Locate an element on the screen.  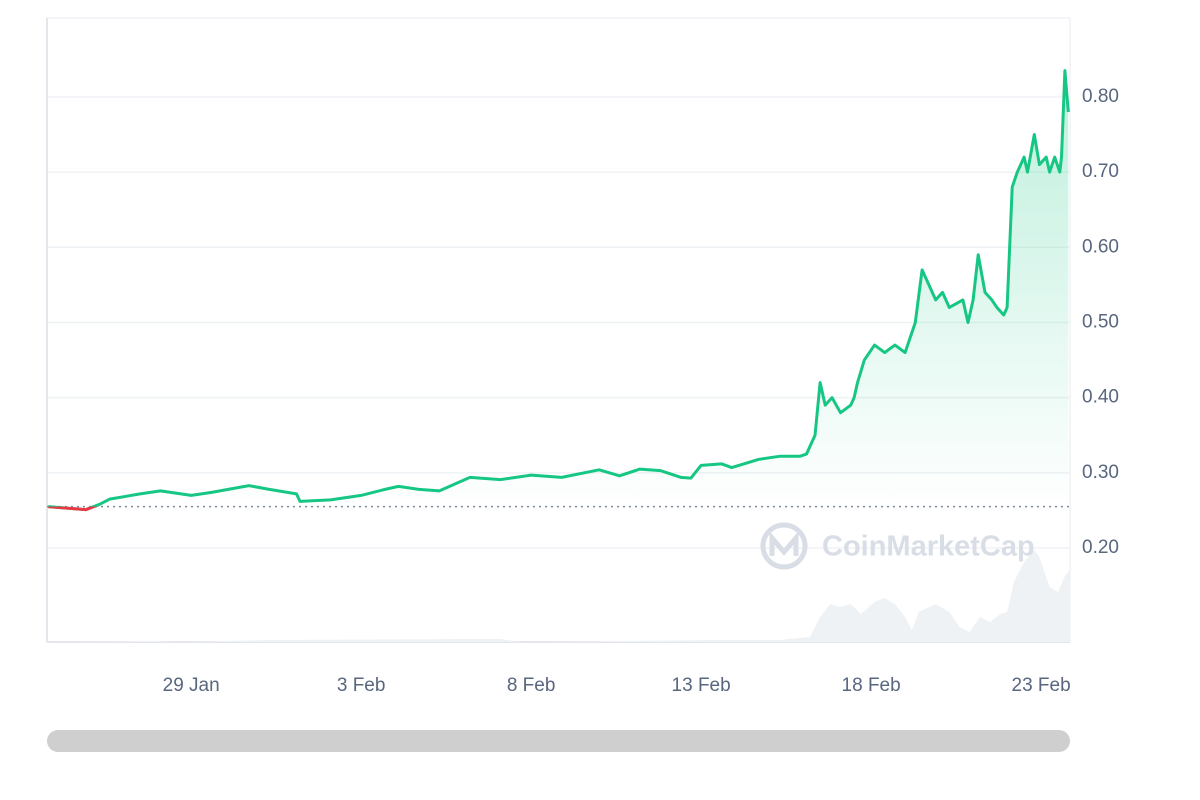
watermark: CoinMarketCap is located at coordinates (897, 546).